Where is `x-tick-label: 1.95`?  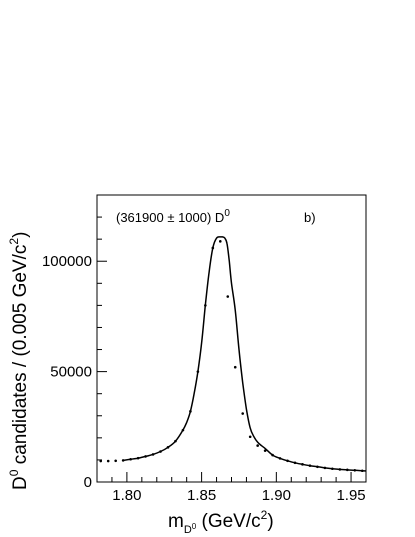
x-tick-label: 1.95 is located at coordinates (350, 495).